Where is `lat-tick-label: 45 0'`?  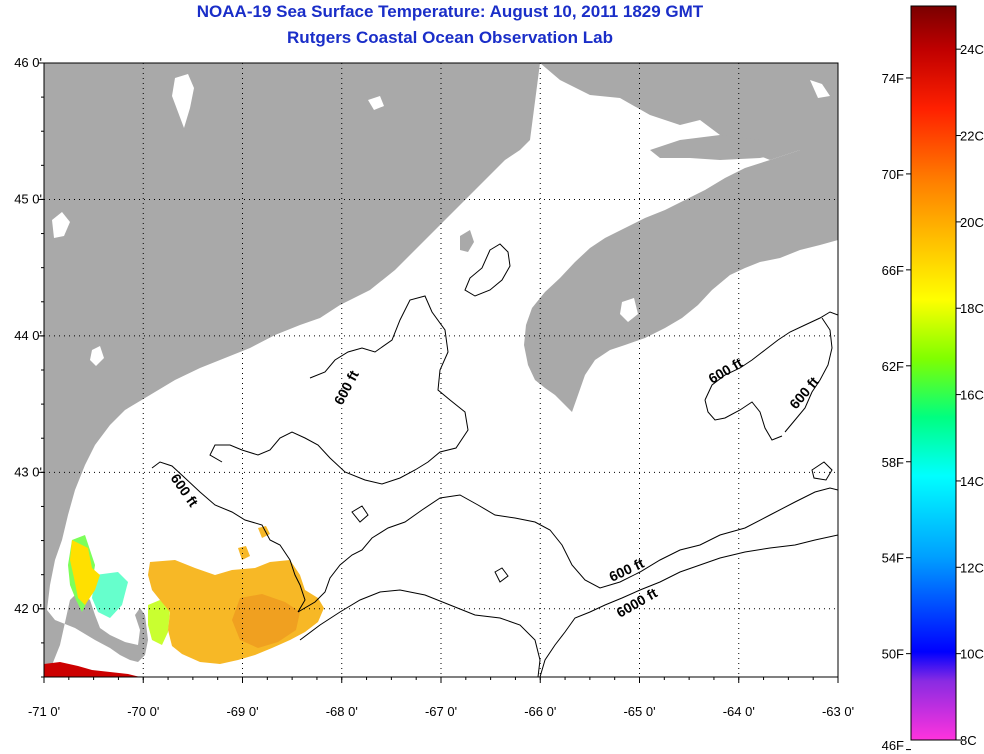 lat-tick-label: 45 0' is located at coordinates (28, 198).